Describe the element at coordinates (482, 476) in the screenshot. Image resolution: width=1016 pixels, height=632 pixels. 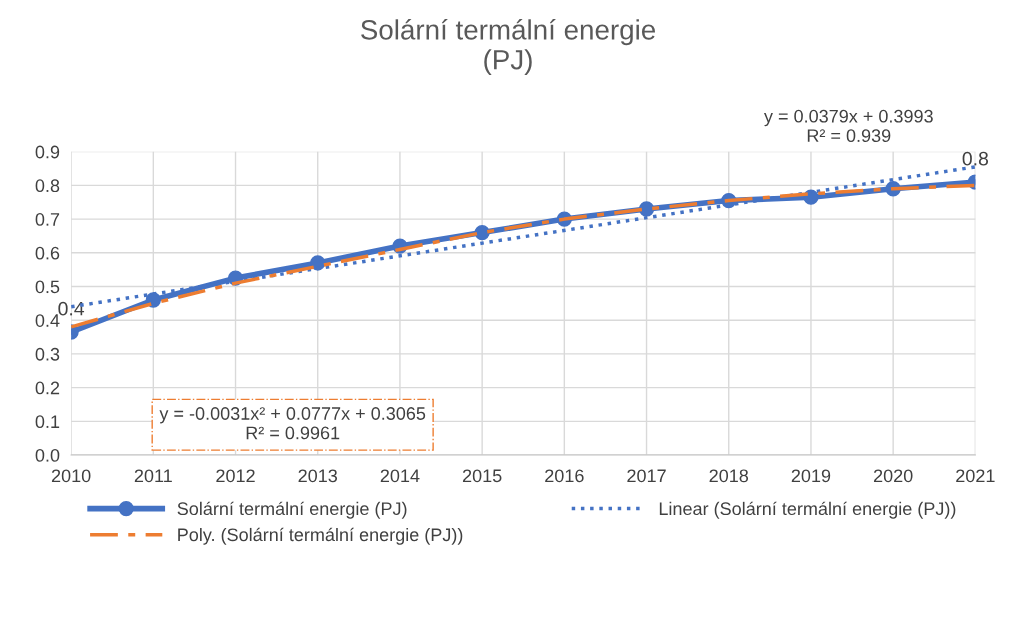
I see `x-tick-label: 2015` at that location.